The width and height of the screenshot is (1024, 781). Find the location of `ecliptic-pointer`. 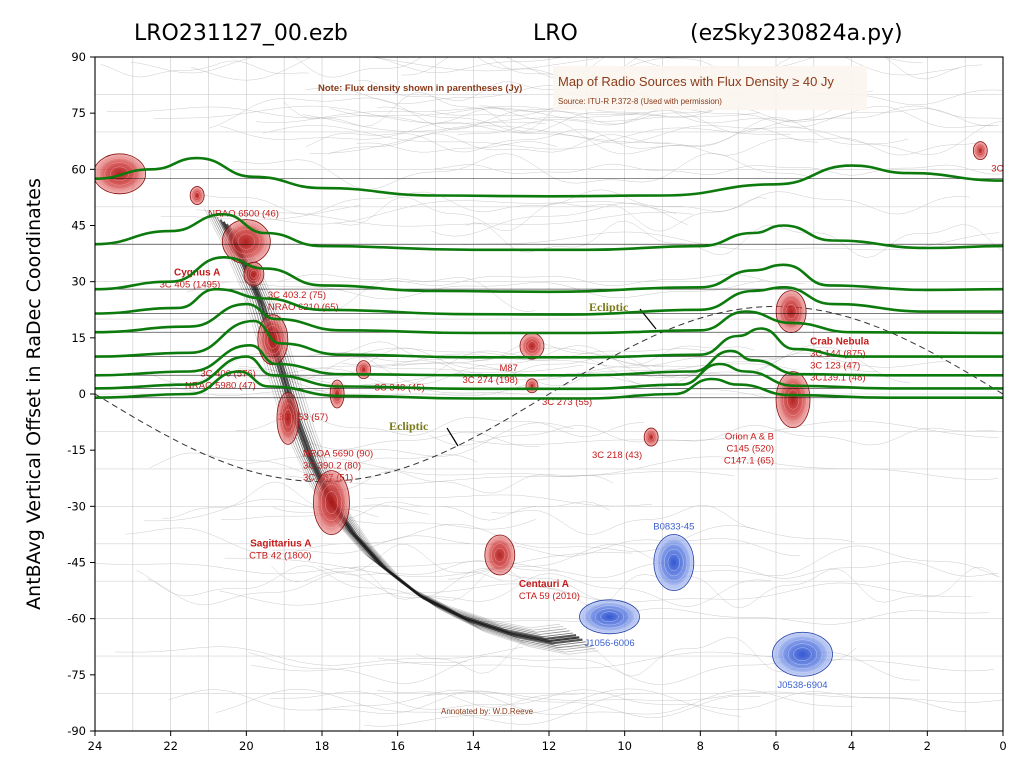

ecliptic-pointer is located at coordinates (452, 437).